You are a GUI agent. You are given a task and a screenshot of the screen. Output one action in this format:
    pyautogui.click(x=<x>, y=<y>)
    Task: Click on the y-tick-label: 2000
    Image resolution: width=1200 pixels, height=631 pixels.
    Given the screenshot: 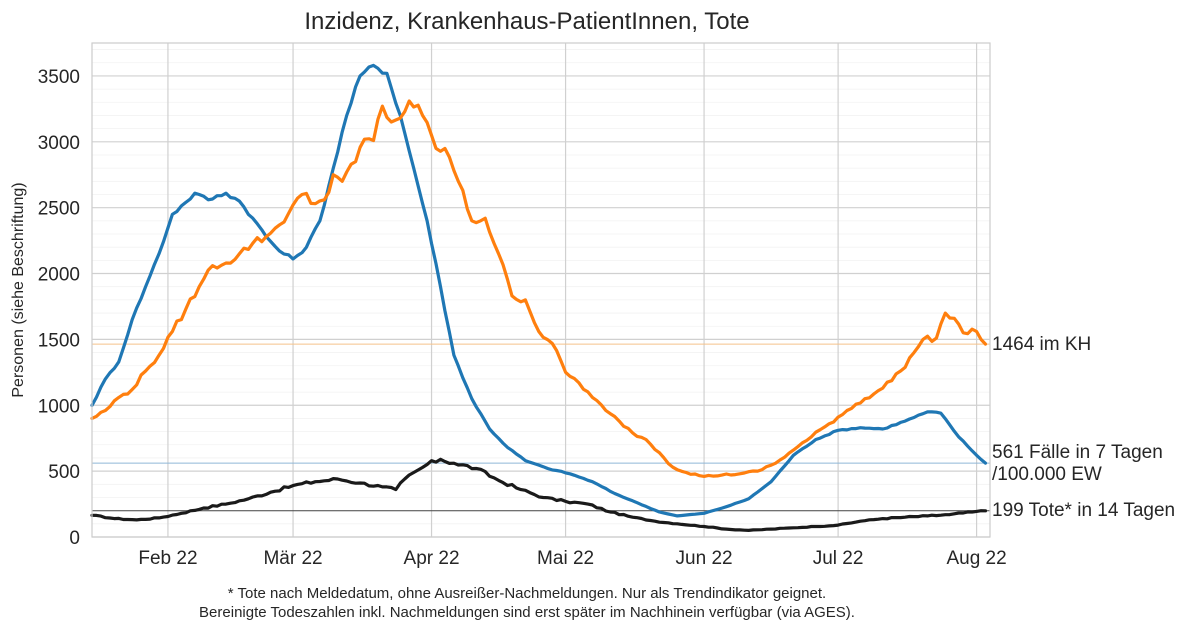 What is the action you would take?
    pyautogui.click(x=59, y=275)
    